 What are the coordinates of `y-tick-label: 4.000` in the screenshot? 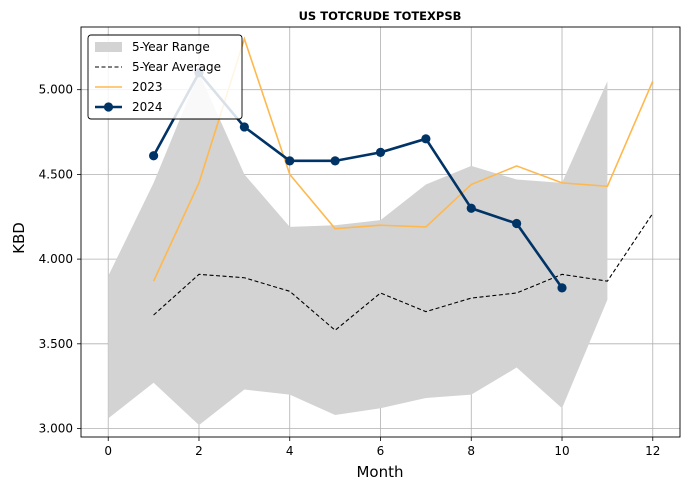 It's located at (56, 259).